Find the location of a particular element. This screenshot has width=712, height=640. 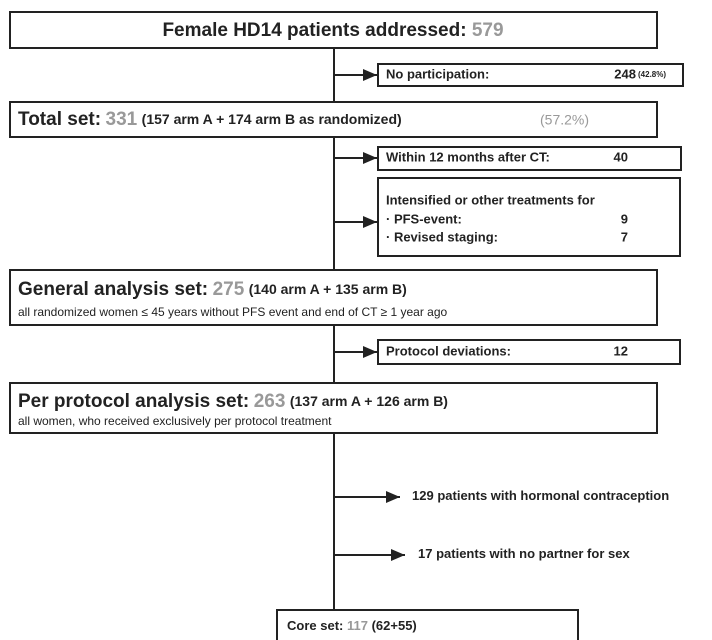

header-box is located at coordinates (333, 30).